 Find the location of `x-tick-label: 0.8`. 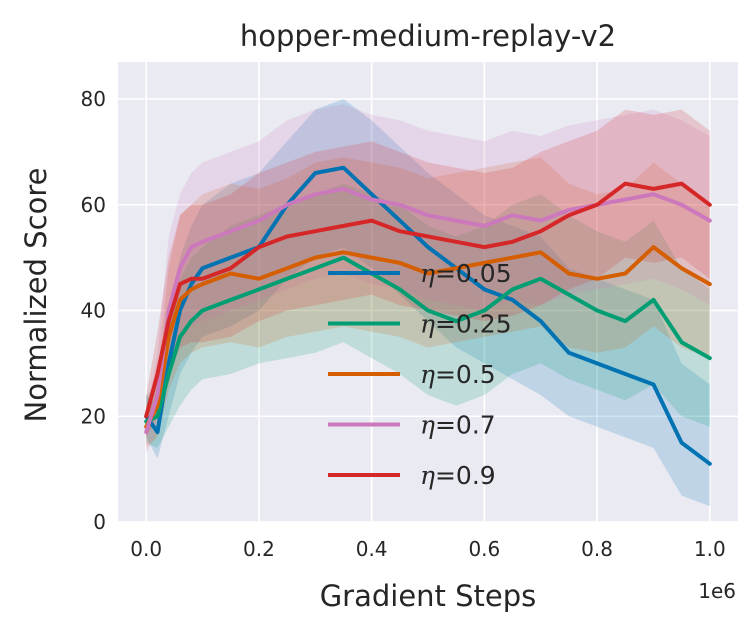

x-tick-label: 0.8 is located at coordinates (597, 549).